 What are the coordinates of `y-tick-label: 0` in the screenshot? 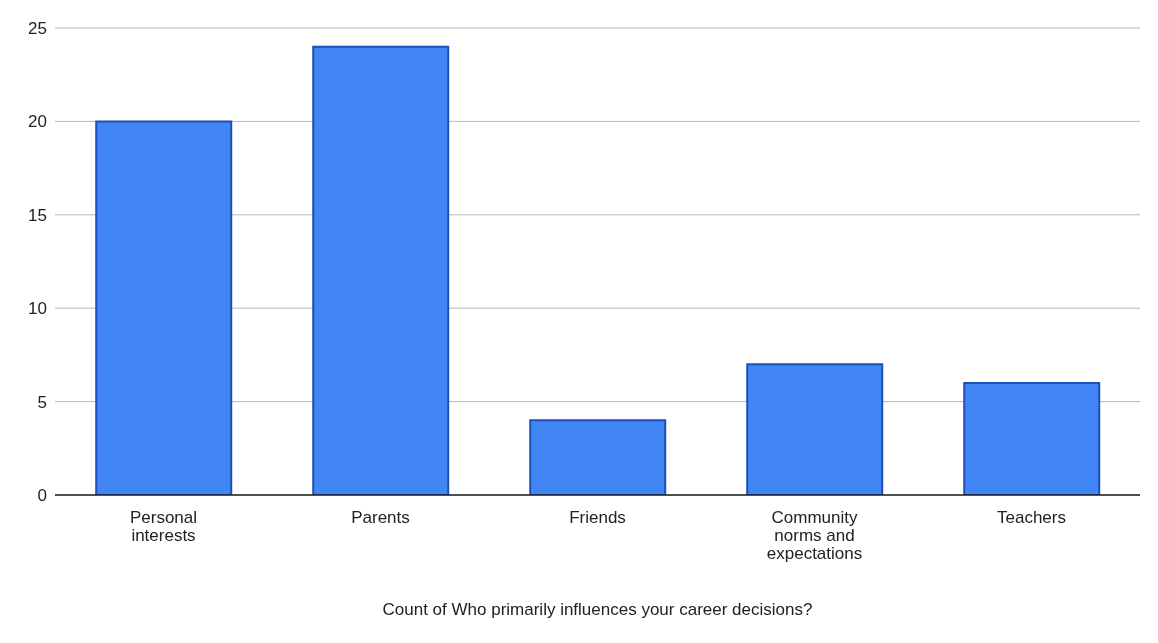 It's located at (42, 496).